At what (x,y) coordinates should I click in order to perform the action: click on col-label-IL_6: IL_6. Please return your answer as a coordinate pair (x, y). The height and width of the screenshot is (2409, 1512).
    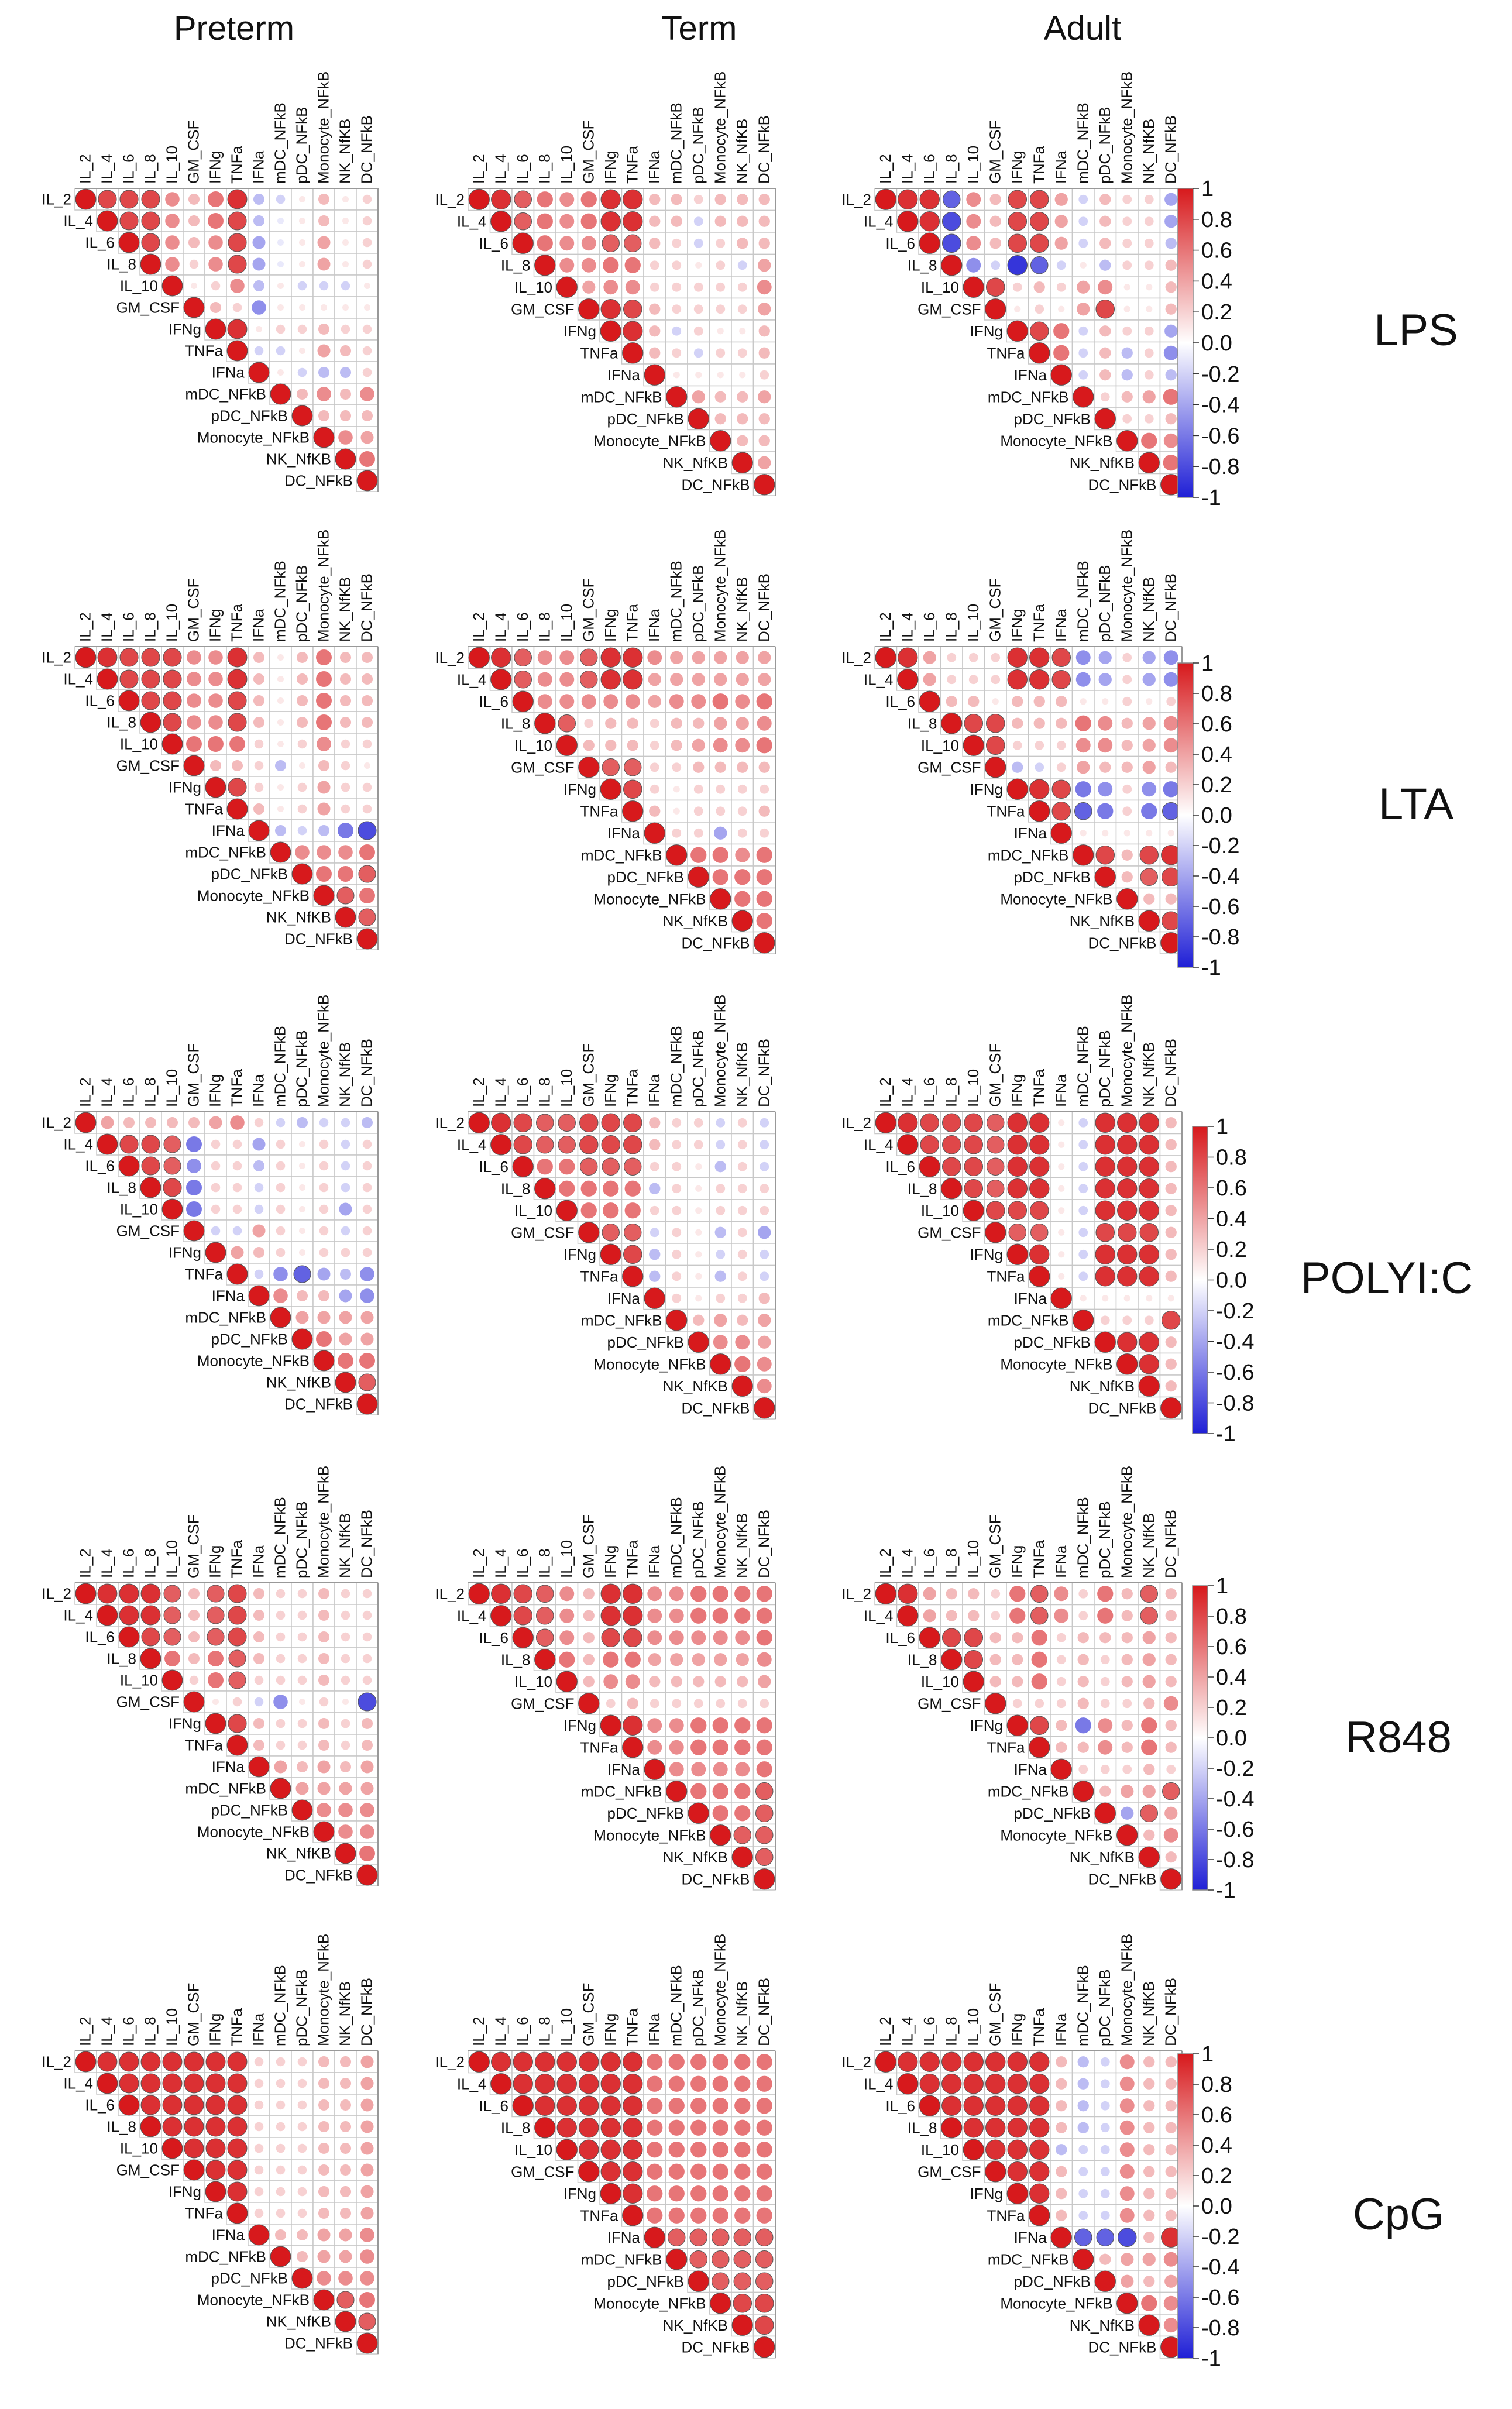
    Looking at the image, I should click on (929, 169).